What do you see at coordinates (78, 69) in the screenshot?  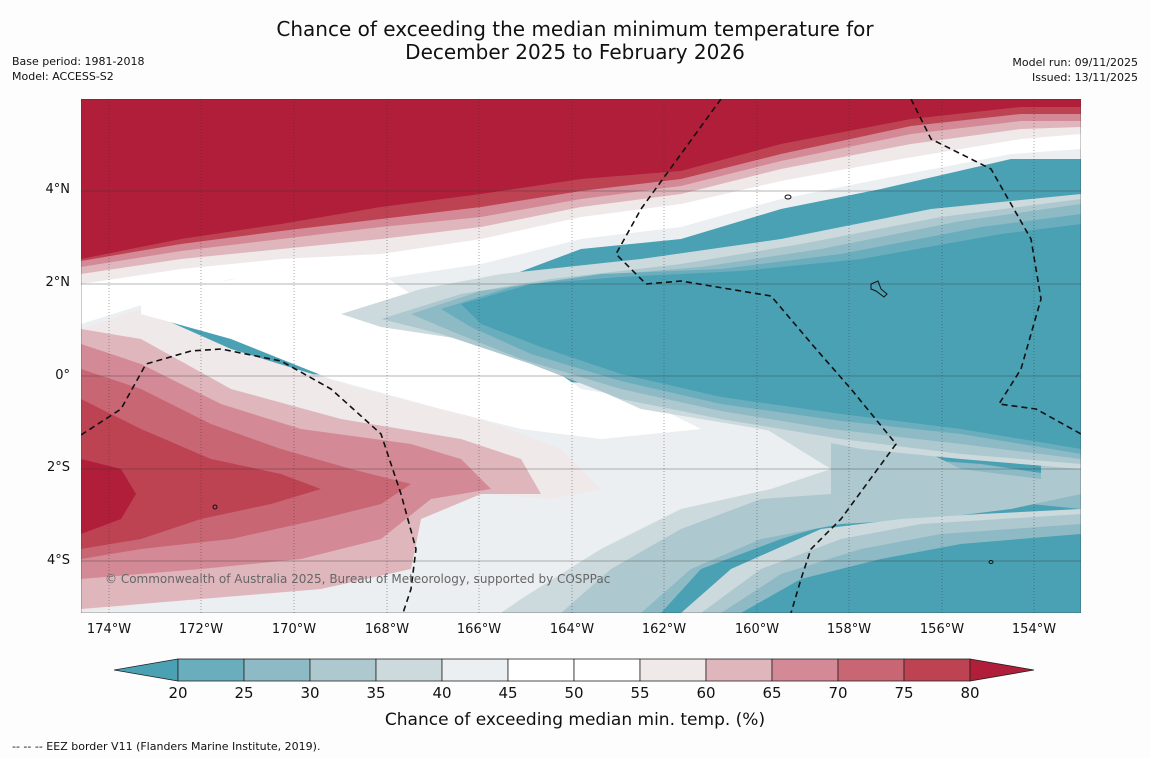 I see `meta-left: Base period: 1981-2018 Model: ACCESS-S2` at bounding box center [78, 69].